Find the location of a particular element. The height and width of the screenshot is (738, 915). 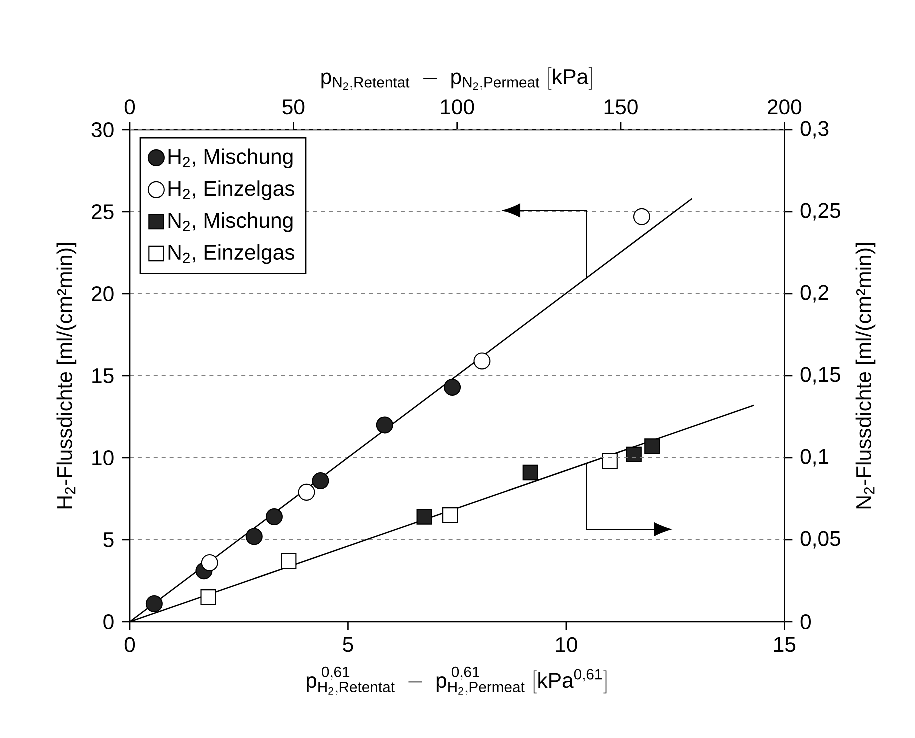

y2-tick-label: 0,1 is located at coordinates (814, 458).